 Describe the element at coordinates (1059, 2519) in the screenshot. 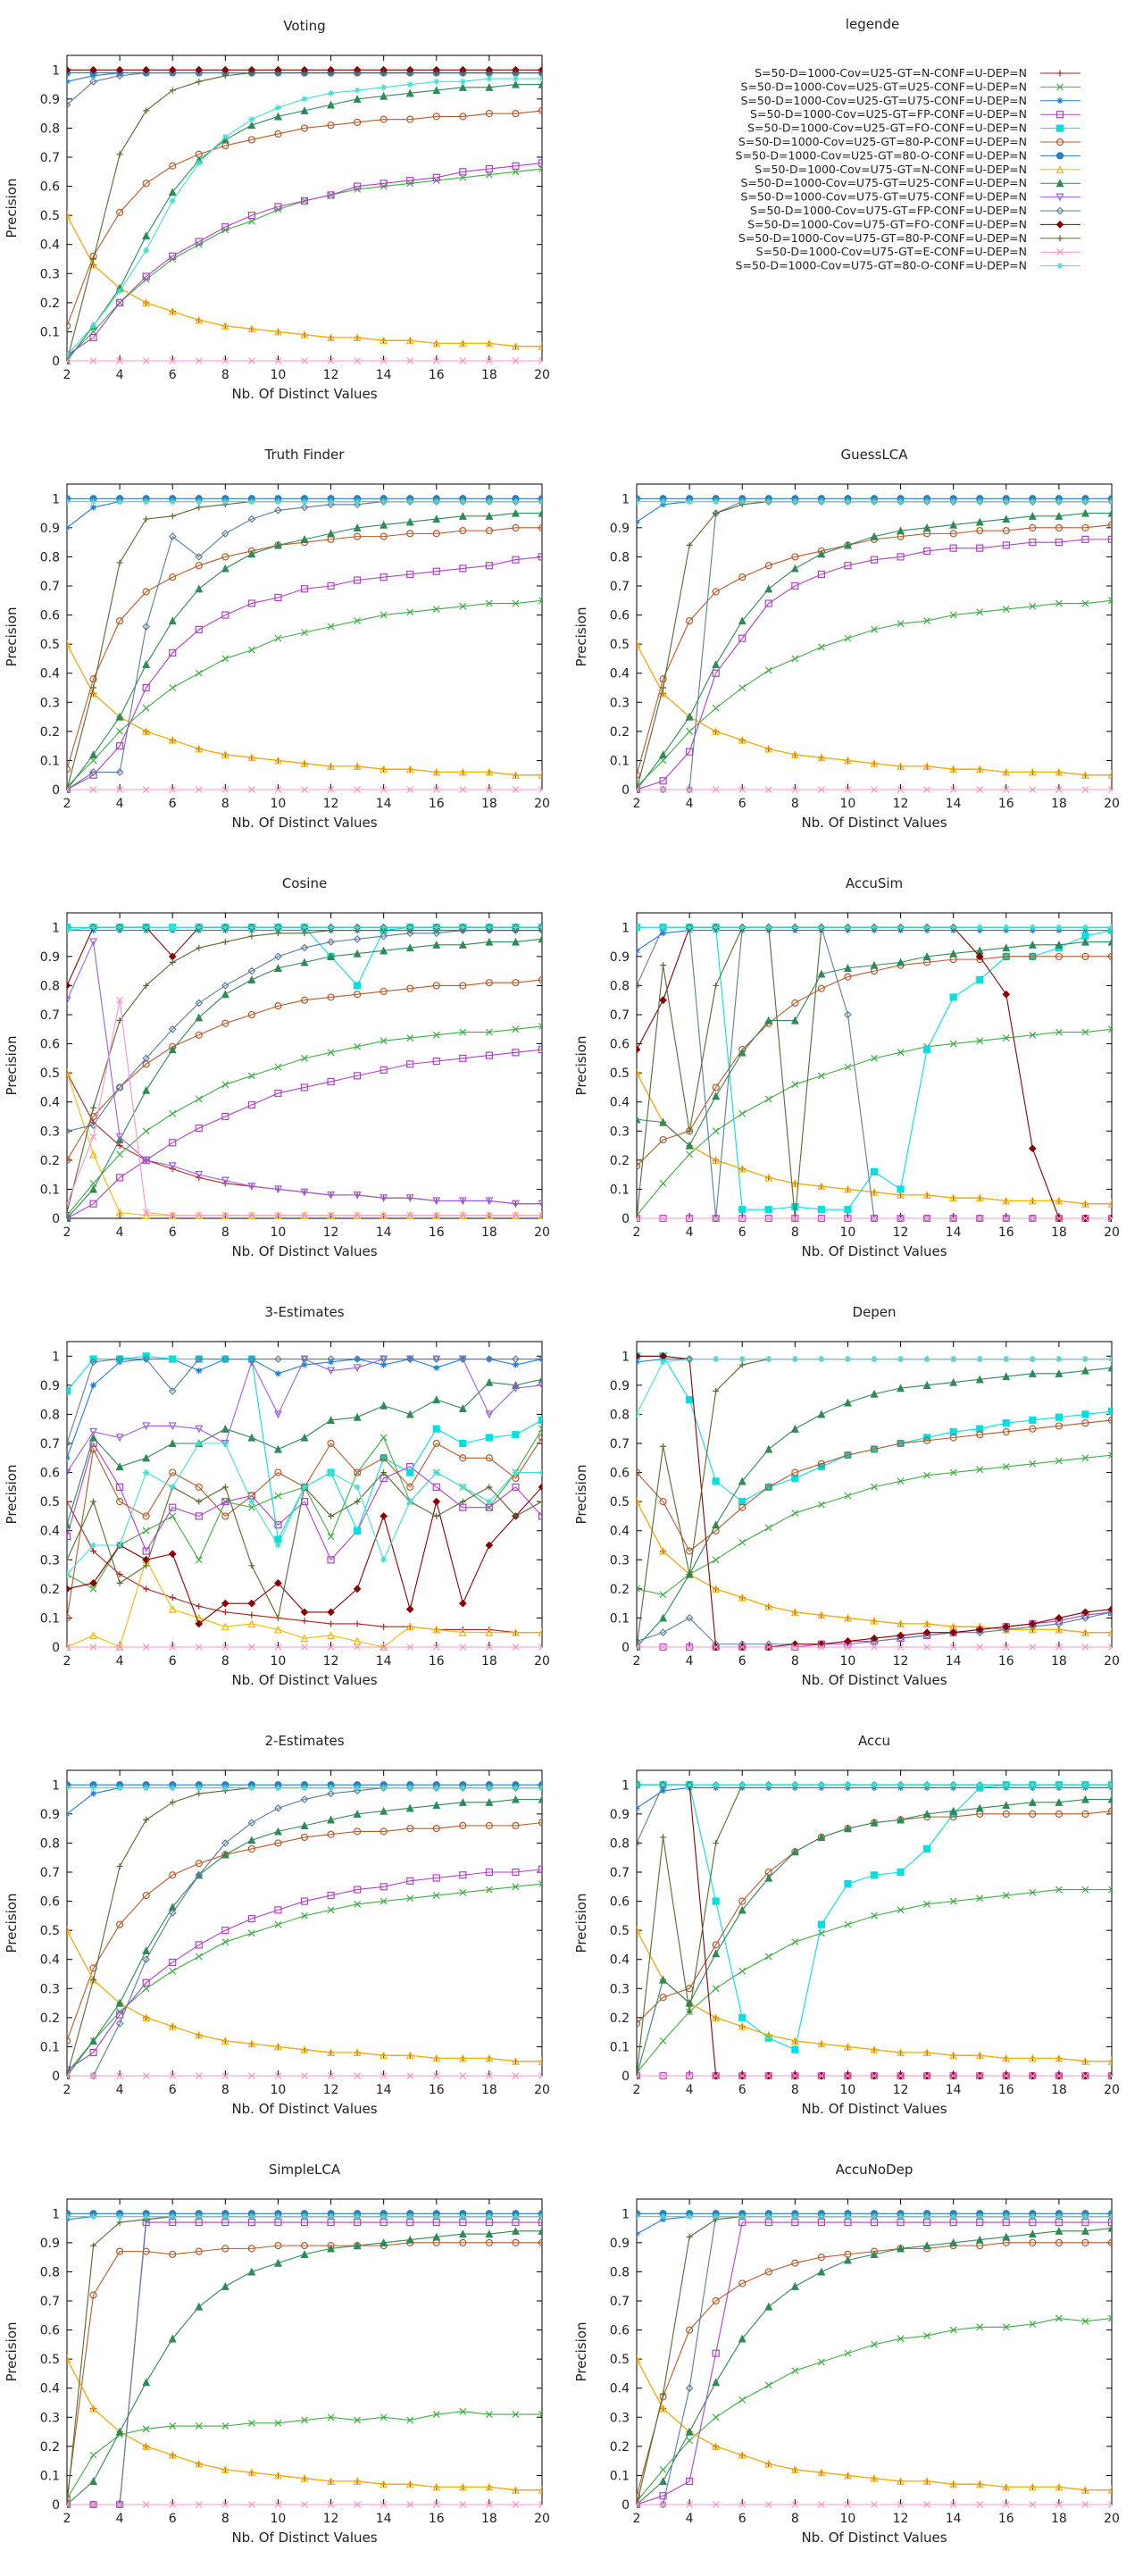

I see `x-tick-label: 18` at that location.